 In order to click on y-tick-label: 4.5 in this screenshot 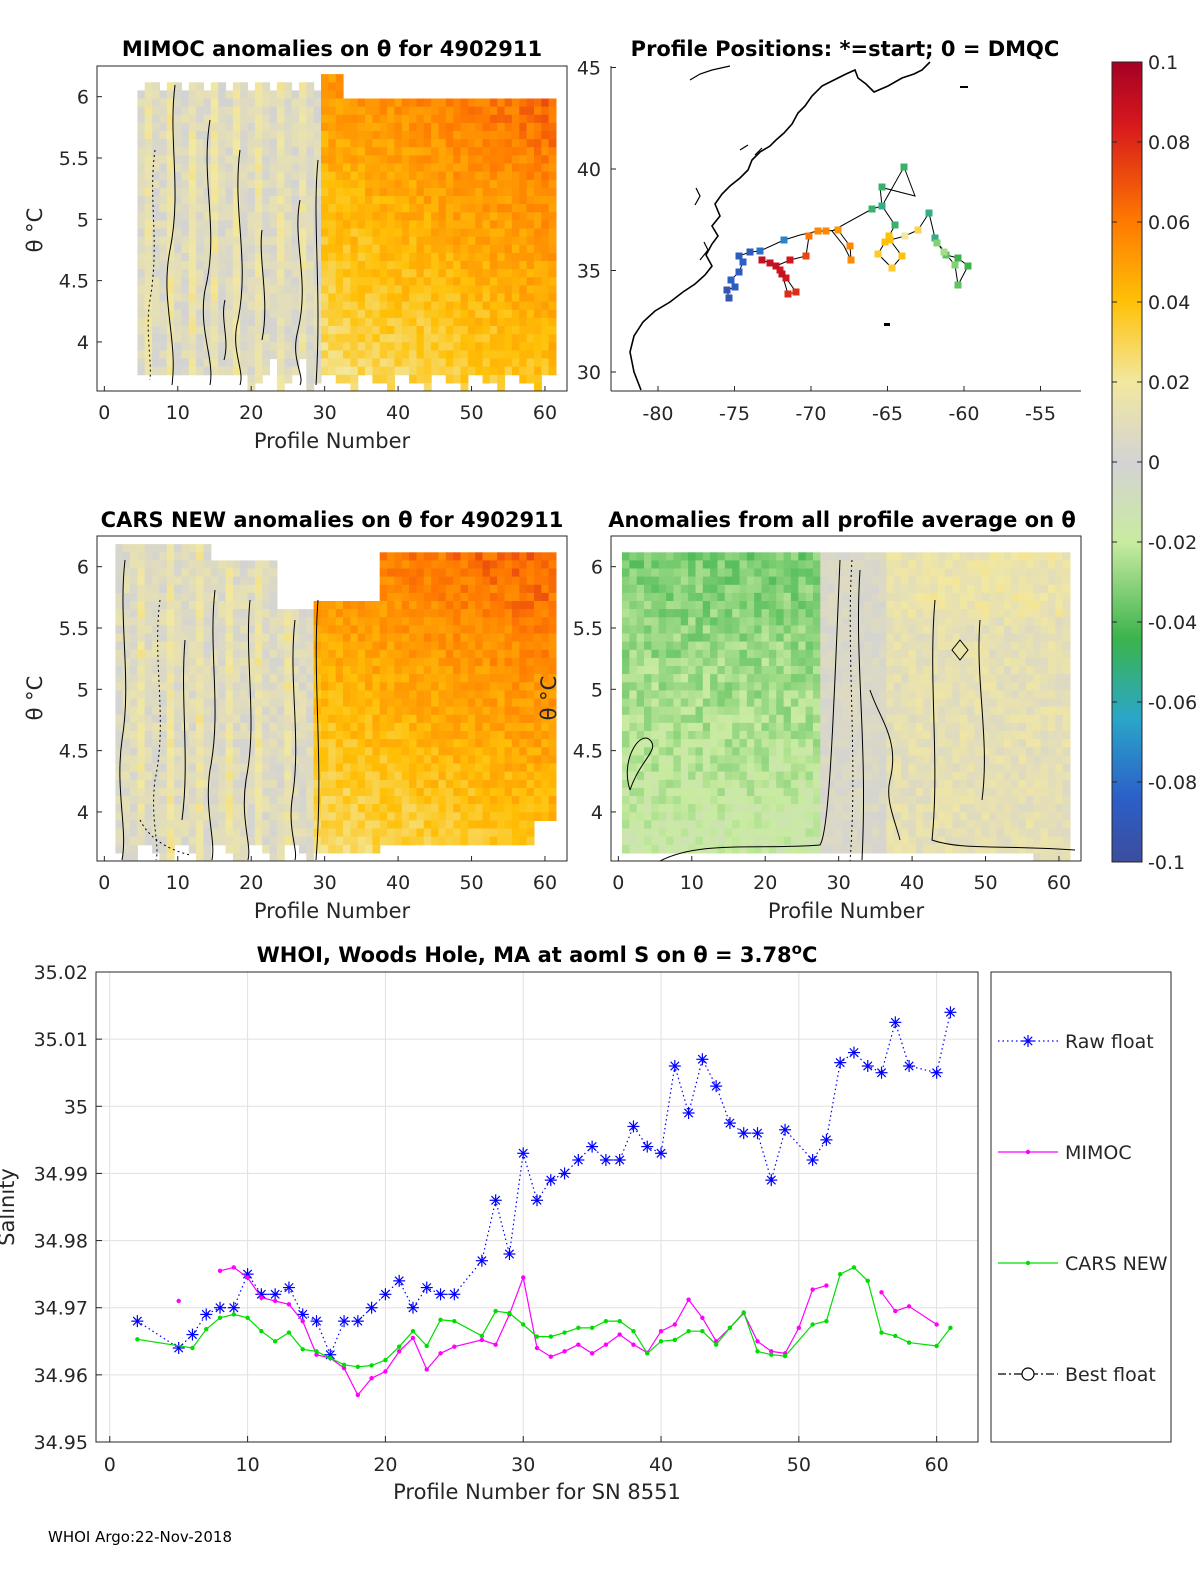, I will do `click(74, 282)`.